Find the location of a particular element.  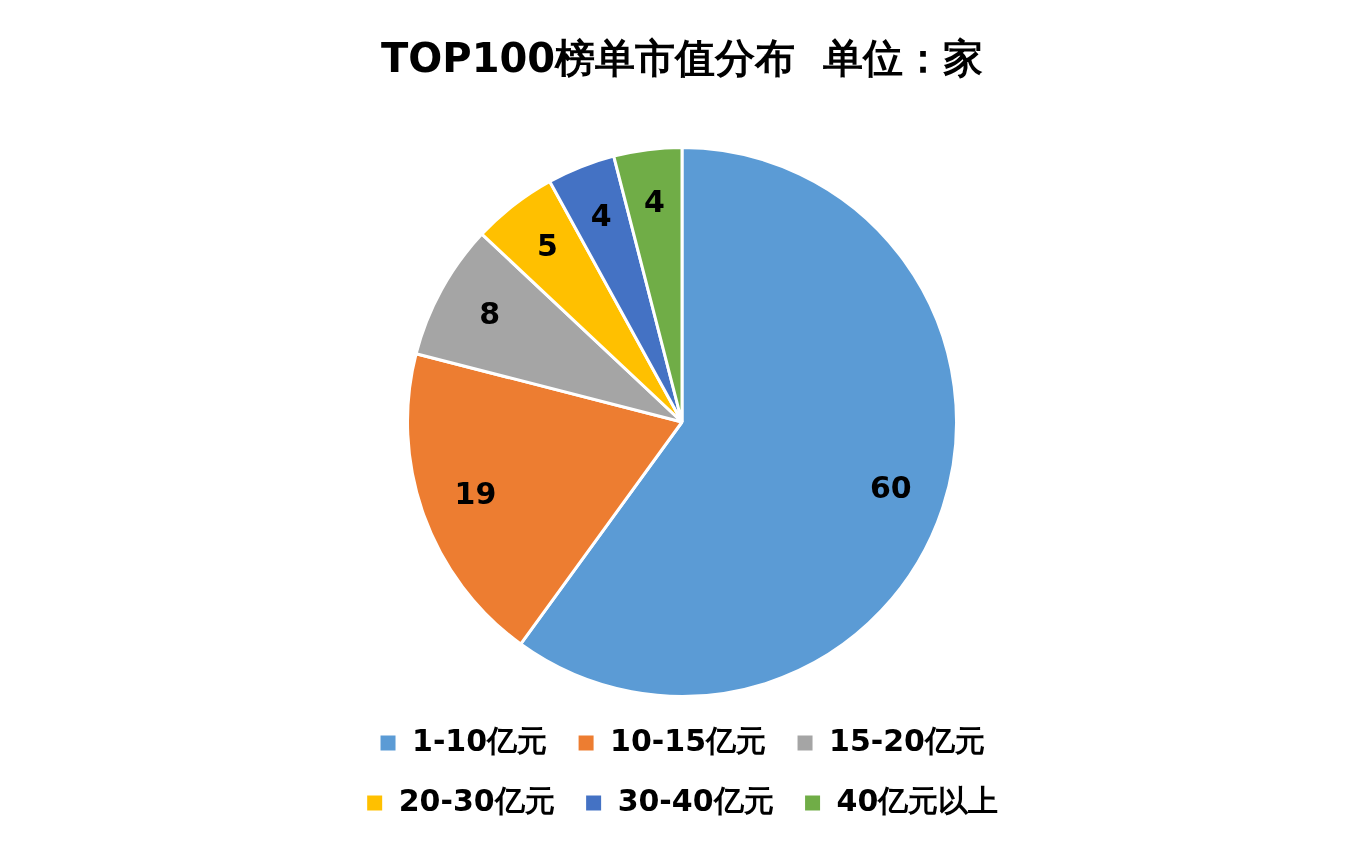

data-label: 60 is located at coordinates (890, 487).